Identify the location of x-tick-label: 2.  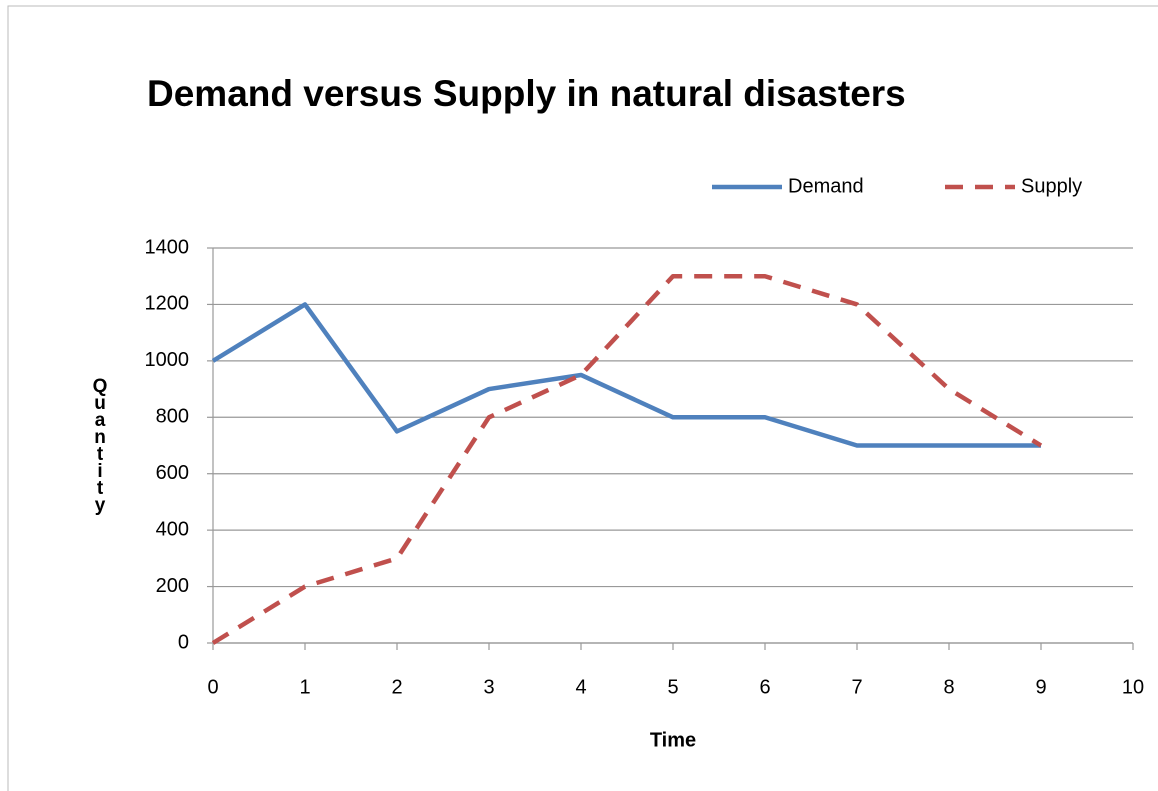
(396, 687).